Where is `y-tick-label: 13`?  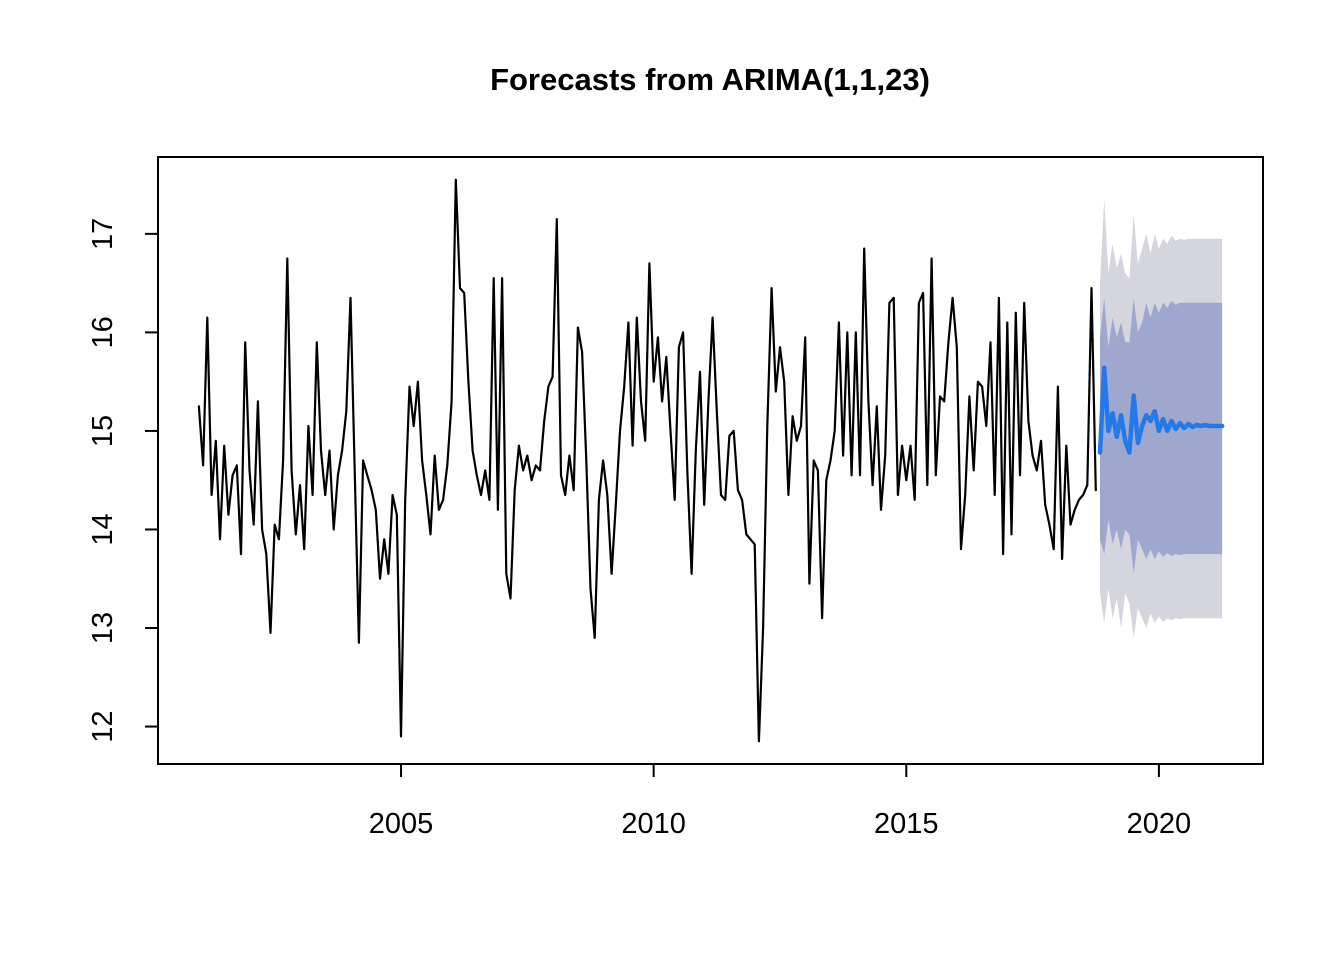
y-tick-label: 13 is located at coordinates (103, 628).